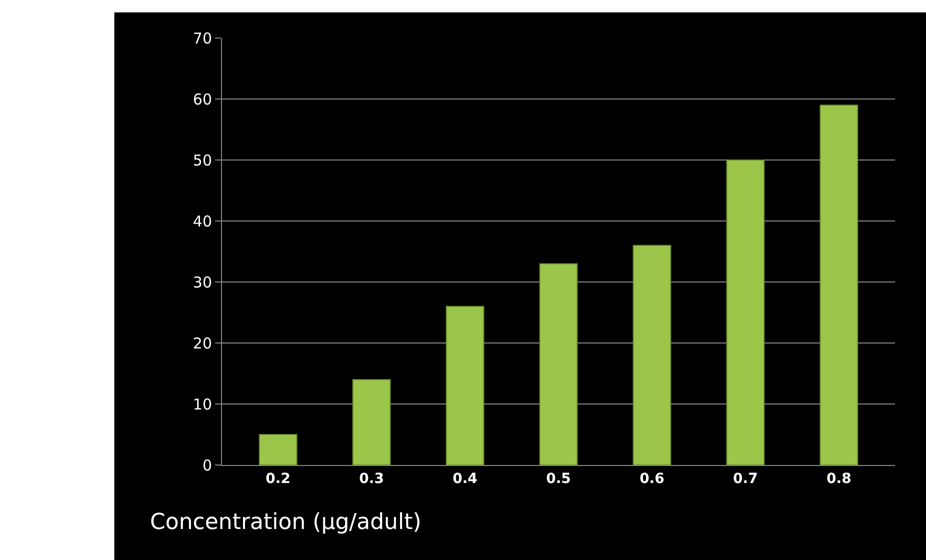  Describe the element at coordinates (278, 478) in the screenshot. I see `x-tick-label: 0.2` at that location.